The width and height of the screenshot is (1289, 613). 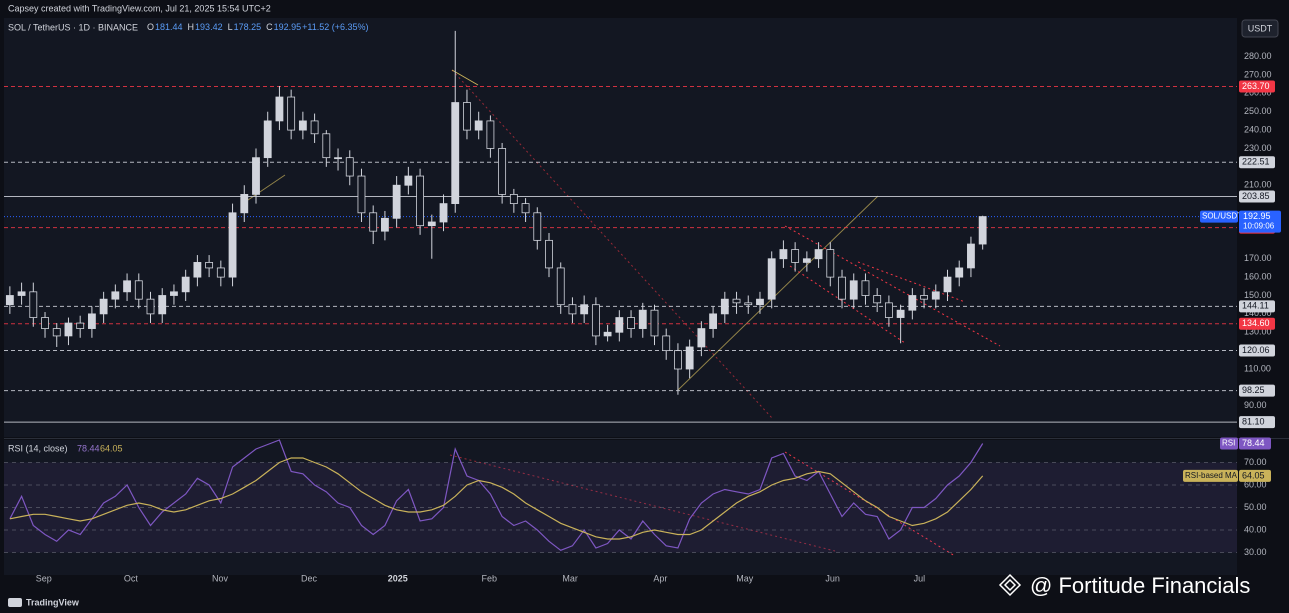 I want to click on current-price: 192.95, so click(x=1257, y=216).